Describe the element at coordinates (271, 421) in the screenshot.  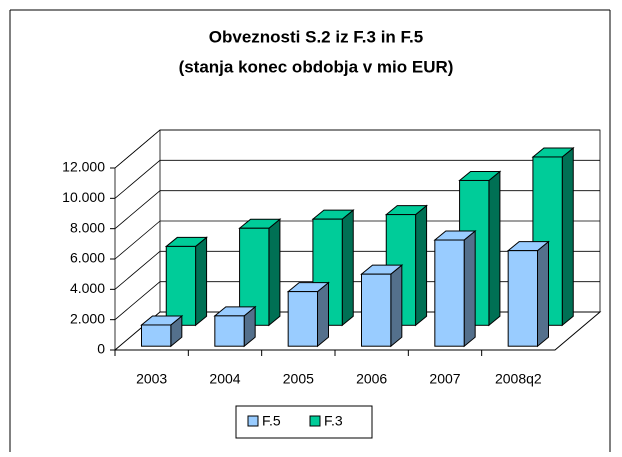
I see `legend-label: F.5` at that location.